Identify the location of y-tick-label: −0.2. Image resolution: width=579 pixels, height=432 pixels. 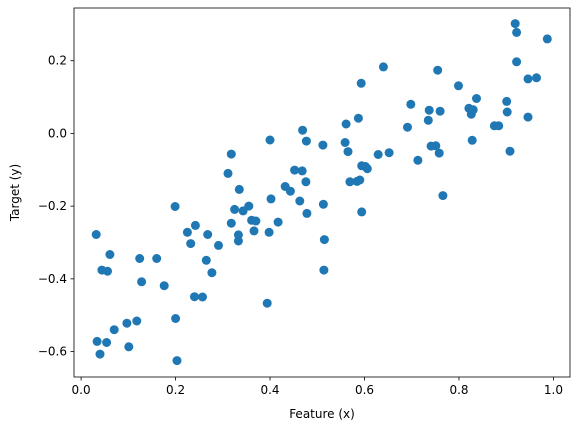
(52, 206).